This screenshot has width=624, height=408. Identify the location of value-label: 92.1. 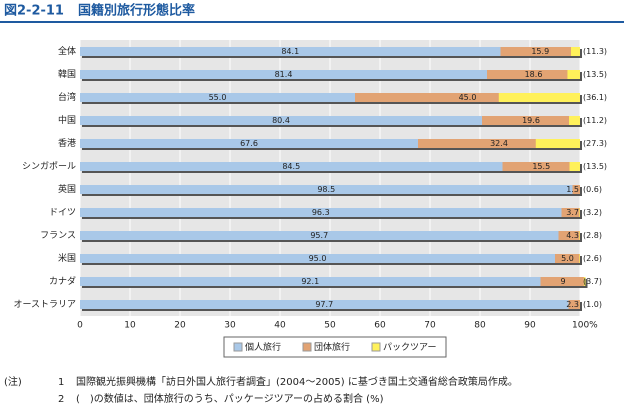
(310, 281).